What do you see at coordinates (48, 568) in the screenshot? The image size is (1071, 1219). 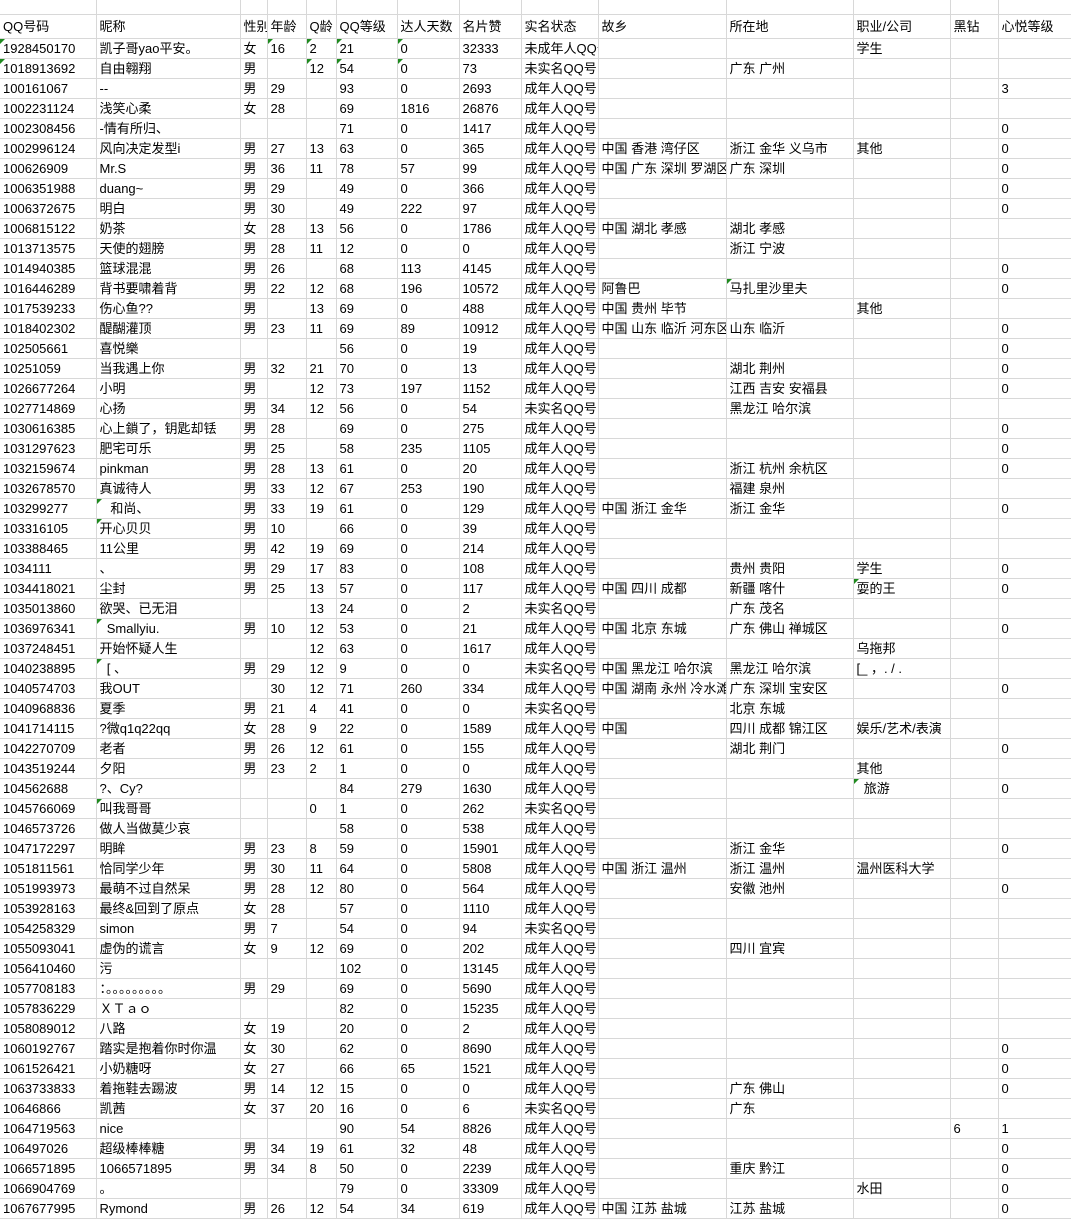 I see `cell-qq: 1034111` at bounding box center [48, 568].